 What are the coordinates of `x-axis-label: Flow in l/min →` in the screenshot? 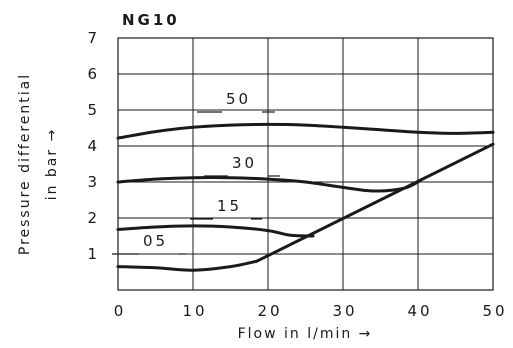 It's located at (305, 334).